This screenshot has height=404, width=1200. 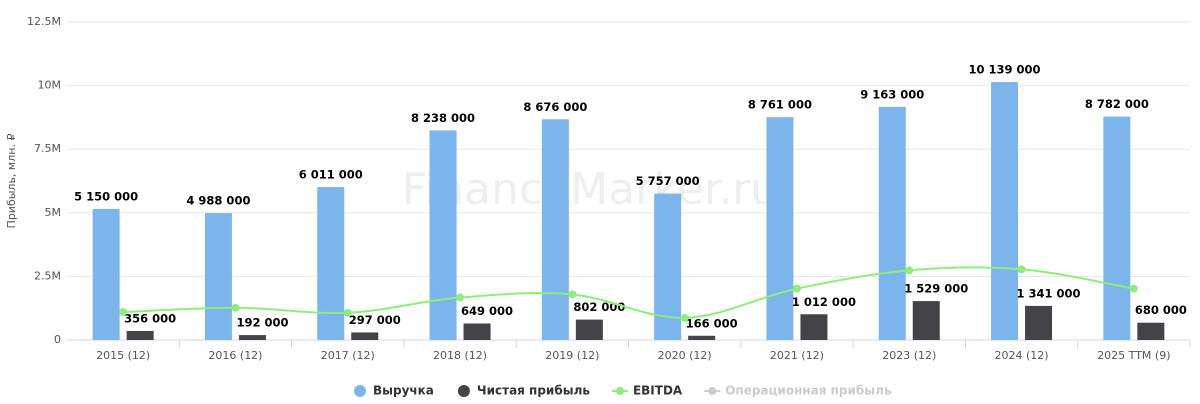 I want to click on y-tick-label: 5M, so click(x=53, y=212).